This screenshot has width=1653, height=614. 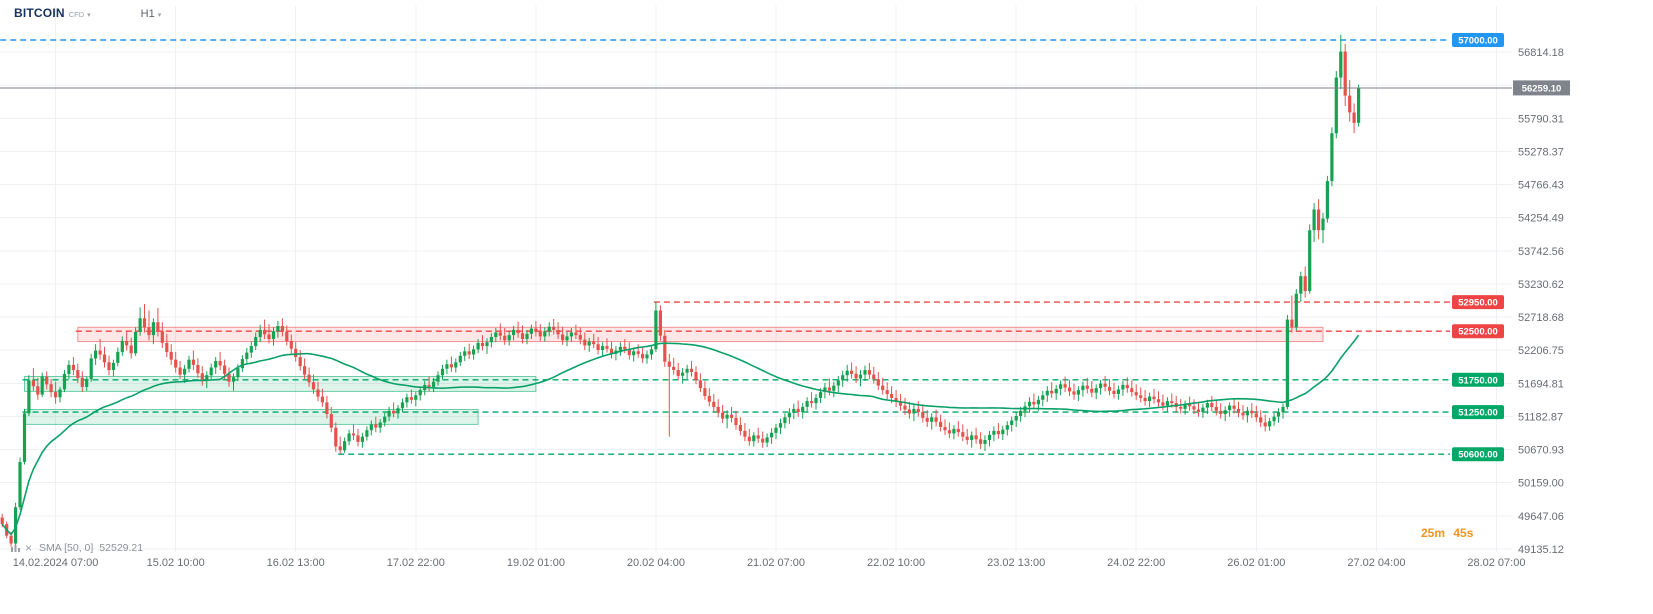 I want to click on countdown-minutes: 25m, so click(x=1433, y=533).